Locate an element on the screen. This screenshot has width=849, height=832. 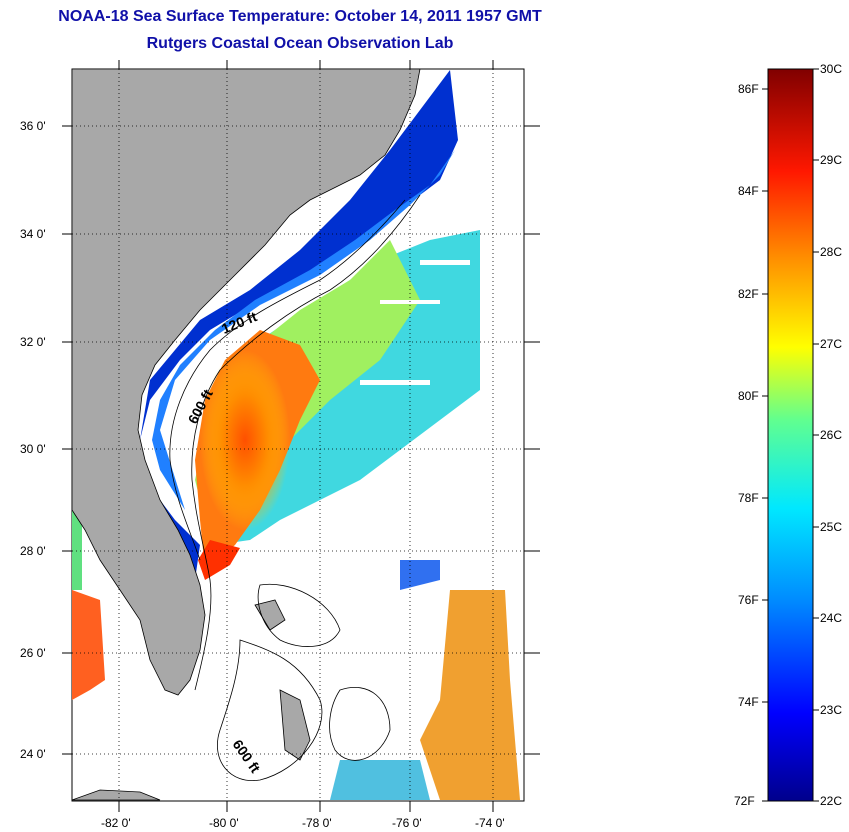
lat-label: 28 0' is located at coordinates (33, 551).